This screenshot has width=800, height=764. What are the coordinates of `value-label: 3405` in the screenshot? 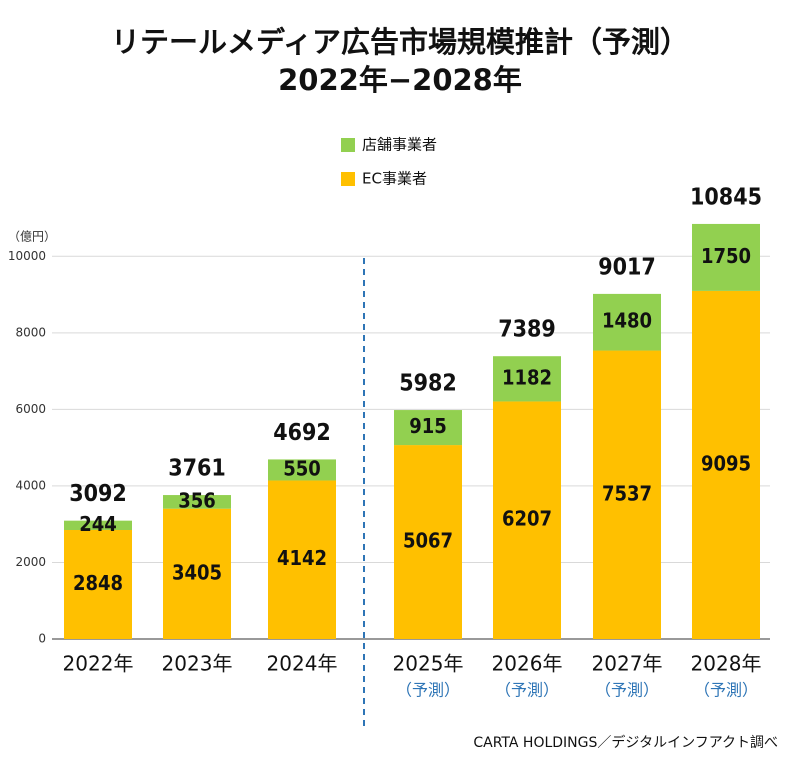 It's located at (197, 572).